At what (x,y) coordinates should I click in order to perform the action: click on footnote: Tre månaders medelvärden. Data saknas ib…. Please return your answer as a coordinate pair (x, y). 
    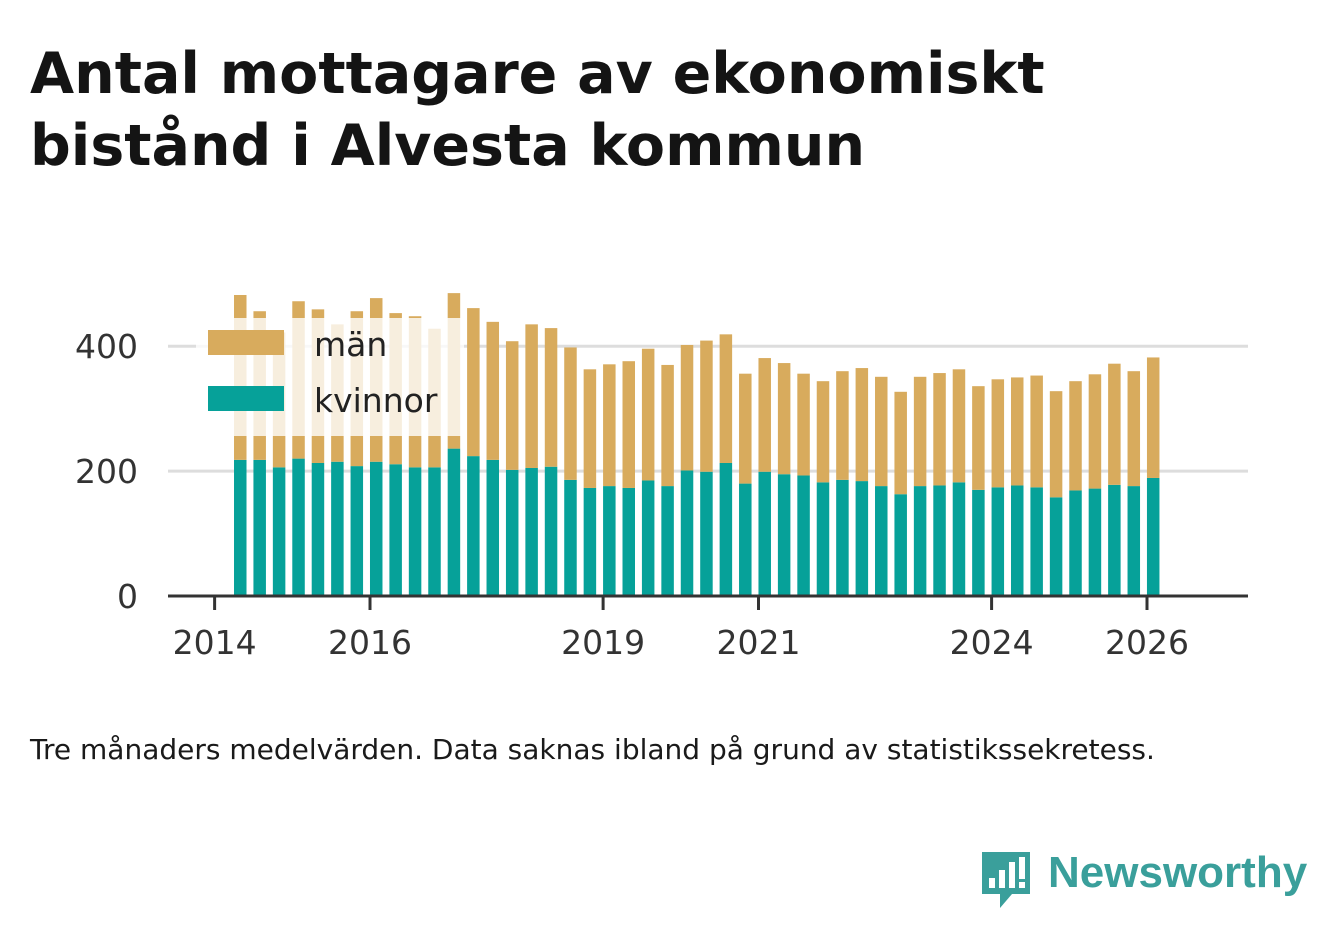
    Looking at the image, I should click on (592, 749).